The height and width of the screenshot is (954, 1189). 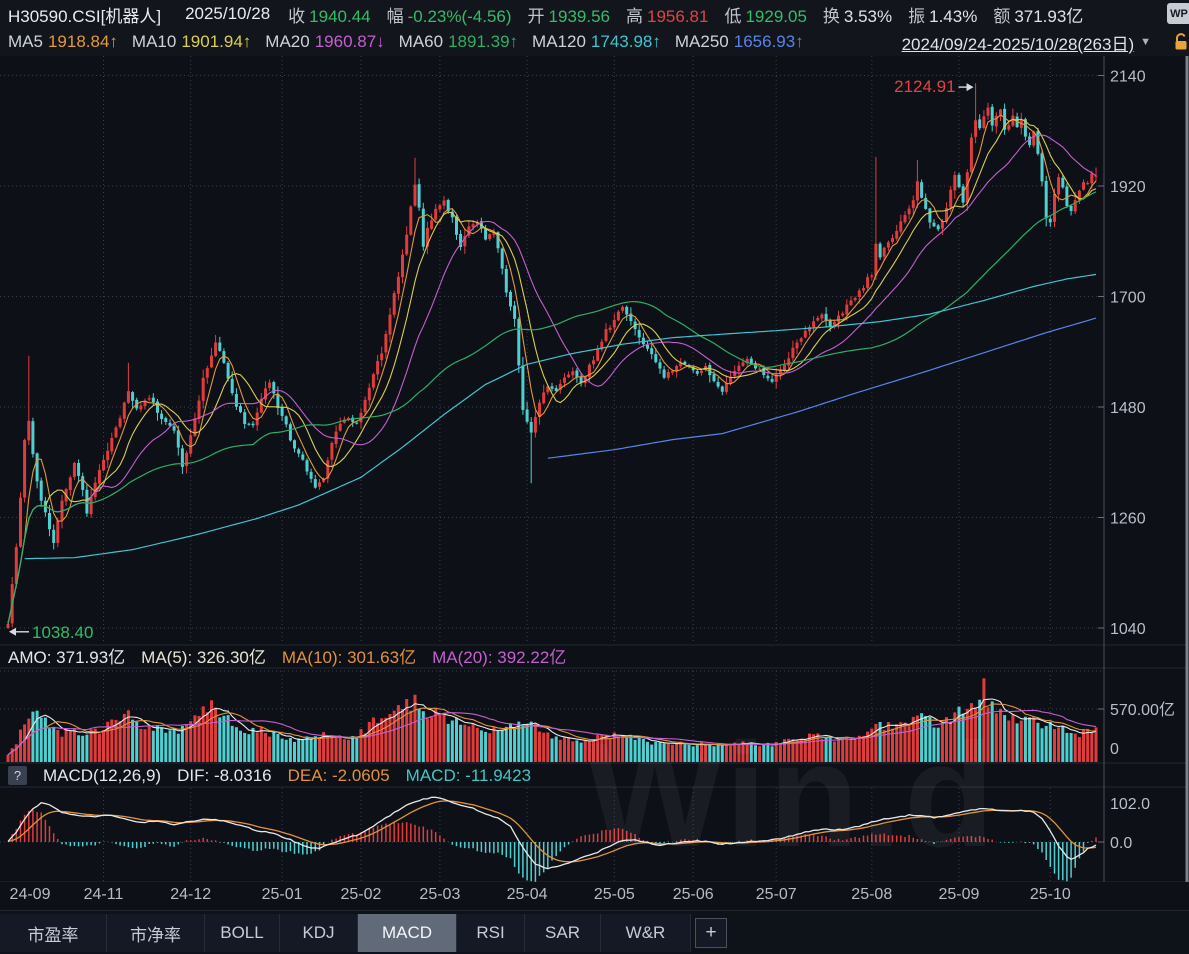 What do you see at coordinates (1128, 298) in the screenshot?
I see `svg-text: 1700` at bounding box center [1128, 298].